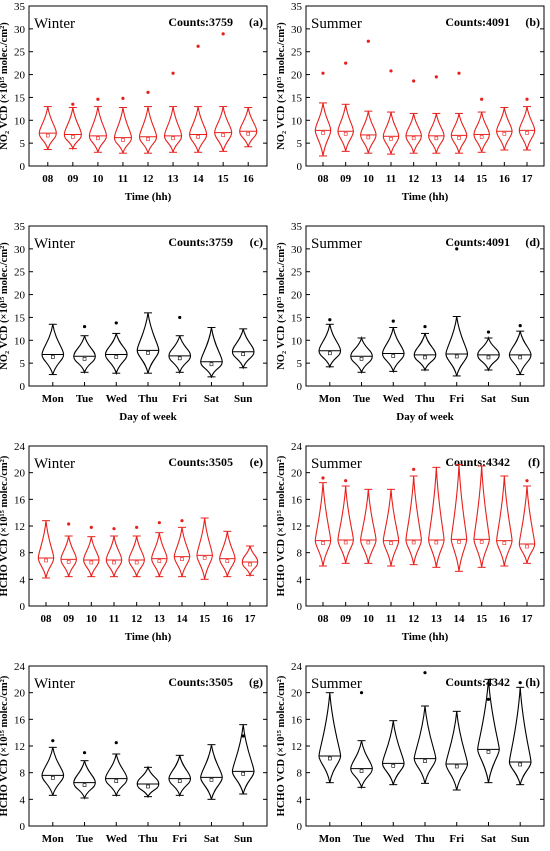 The image size is (550, 851). What do you see at coordinates (460, 619) in the screenshot?
I see `x-tick-label: 14` at bounding box center [460, 619].